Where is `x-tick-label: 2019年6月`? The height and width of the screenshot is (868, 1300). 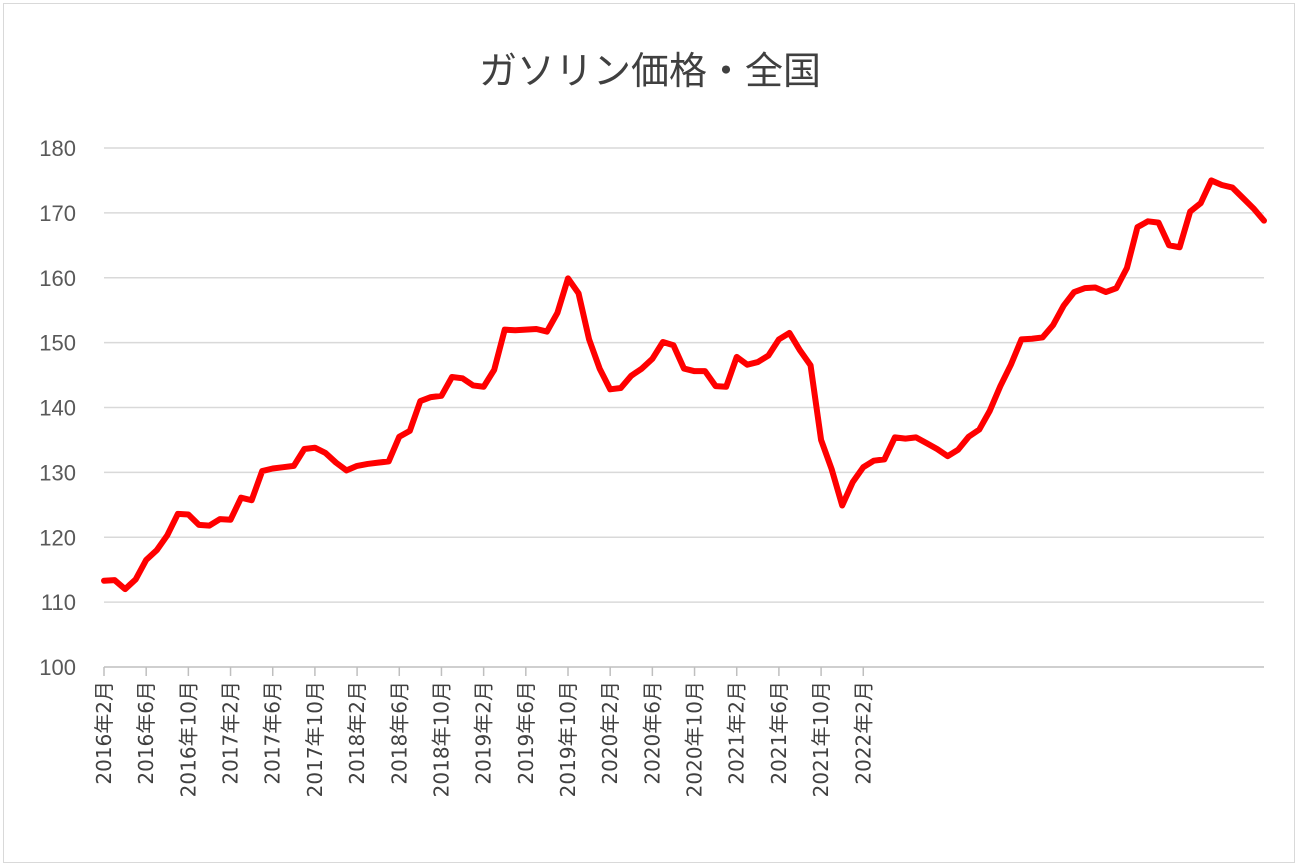 x-tick-label: 2019年6月 is located at coordinates (526, 733).